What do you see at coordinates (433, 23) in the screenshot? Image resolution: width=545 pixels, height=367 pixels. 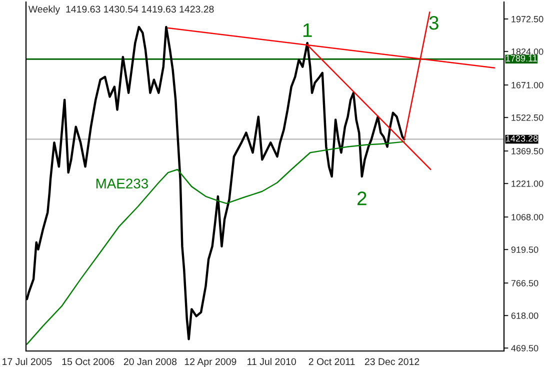 I see `annotation: 3` at bounding box center [433, 23].